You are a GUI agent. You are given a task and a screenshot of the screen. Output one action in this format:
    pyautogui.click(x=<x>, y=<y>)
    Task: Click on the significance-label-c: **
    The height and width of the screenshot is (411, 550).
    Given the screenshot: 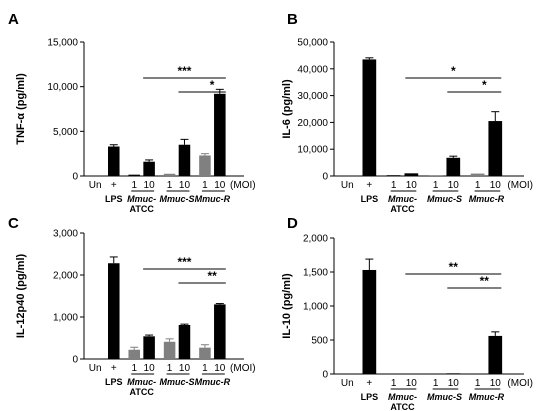 What is the action you would take?
    pyautogui.click(x=212, y=276)
    